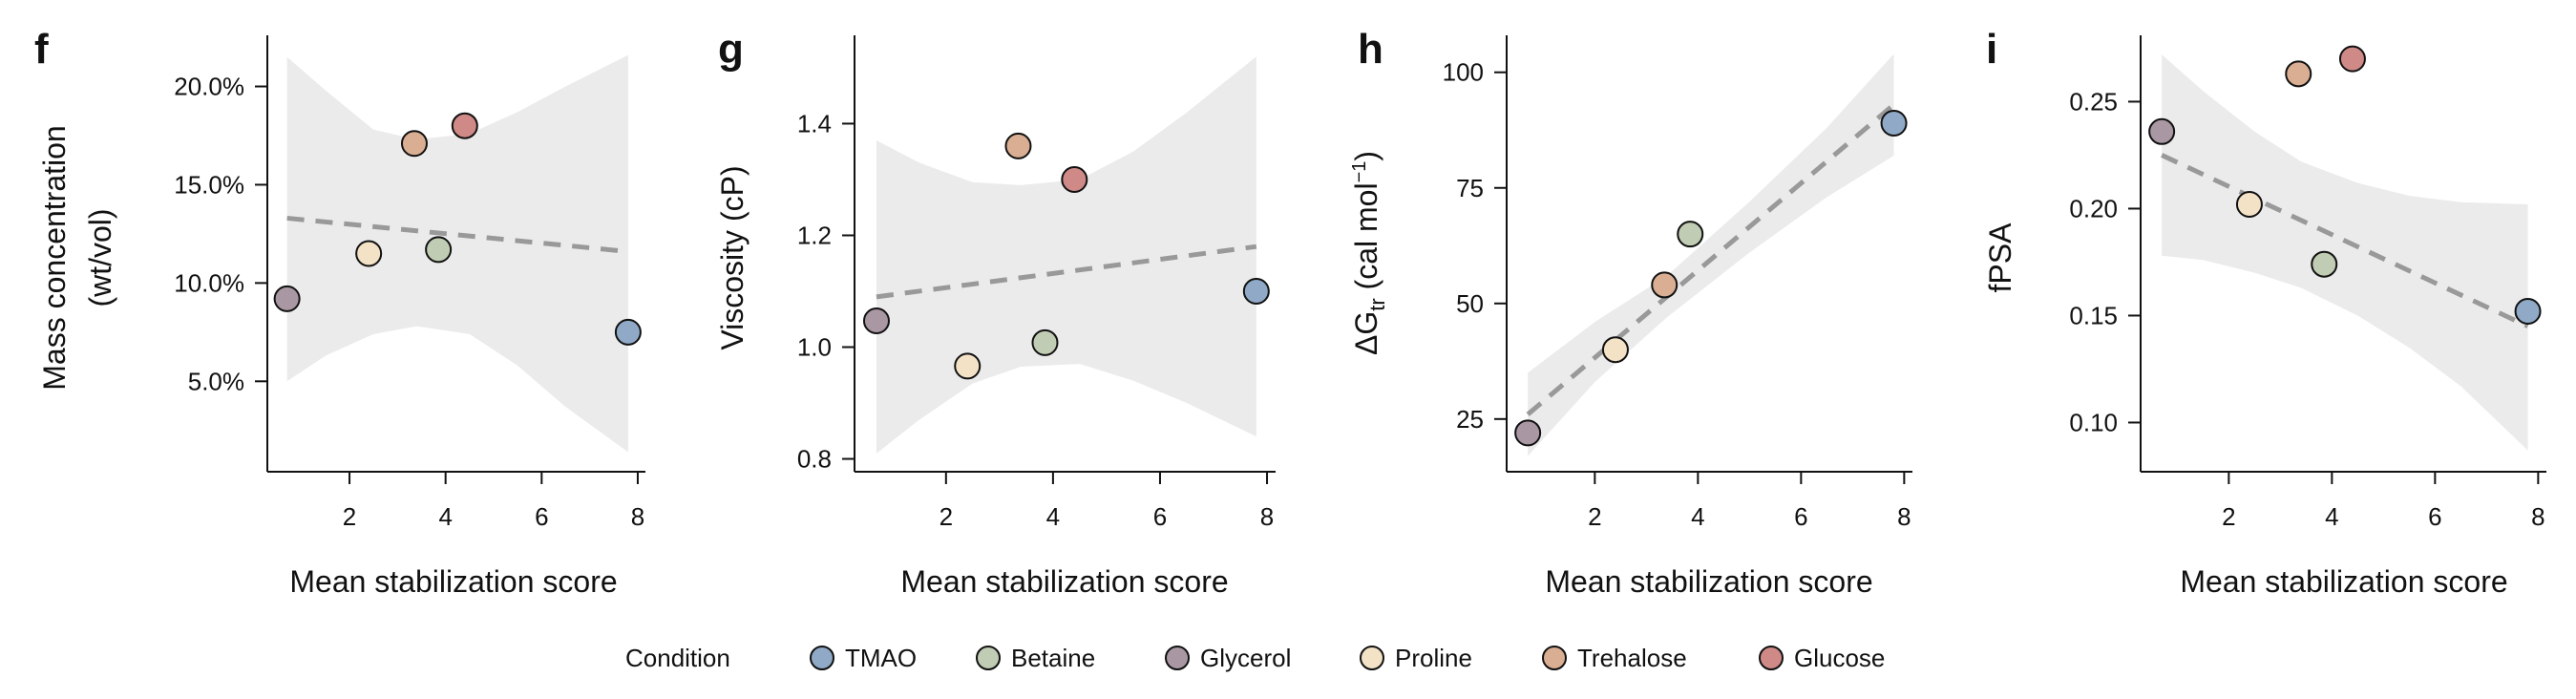  Describe the element at coordinates (1366, 333) in the screenshot. I see `ylabel-h-main: ΔG` at that location.